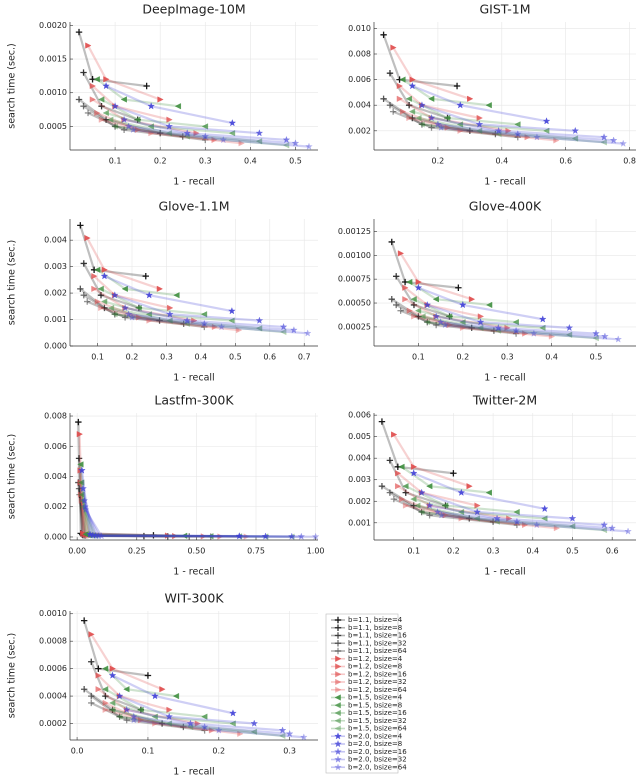  What do you see at coordinates (375, 705) in the screenshot?
I see `legend-label: b=1.5, bsize=8` at bounding box center [375, 705].